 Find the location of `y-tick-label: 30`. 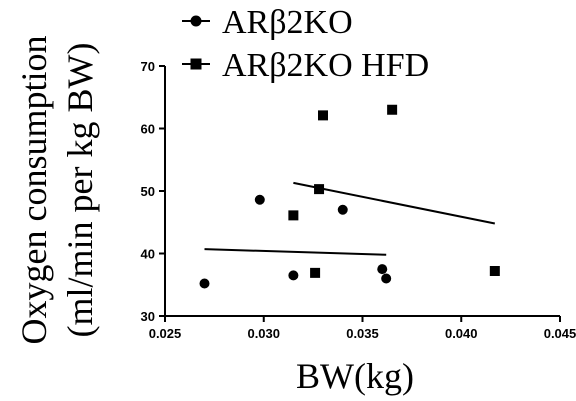

y-tick-label: 30 is located at coordinates (148, 316).